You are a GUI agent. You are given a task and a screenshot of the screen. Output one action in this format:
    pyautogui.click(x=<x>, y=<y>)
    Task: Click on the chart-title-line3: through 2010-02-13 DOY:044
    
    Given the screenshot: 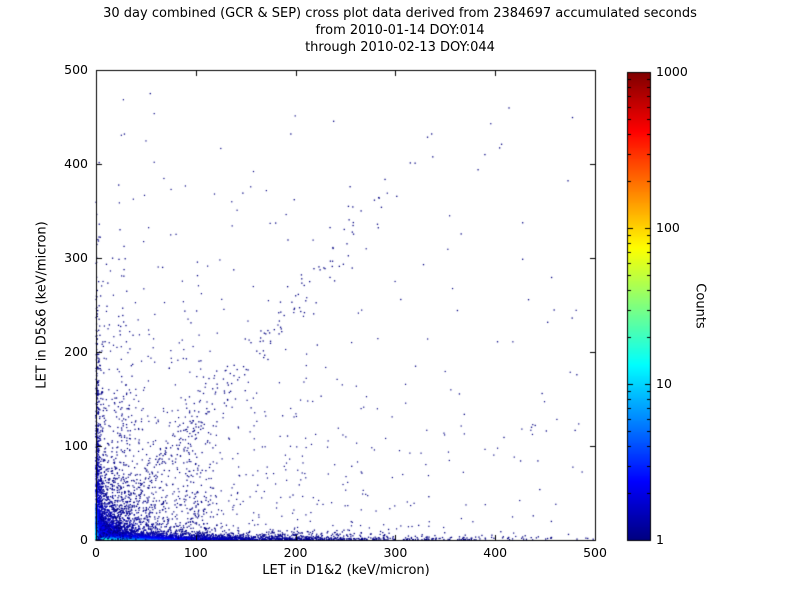 What is the action you would take?
    pyautogui.click(x=400, y=47)
    